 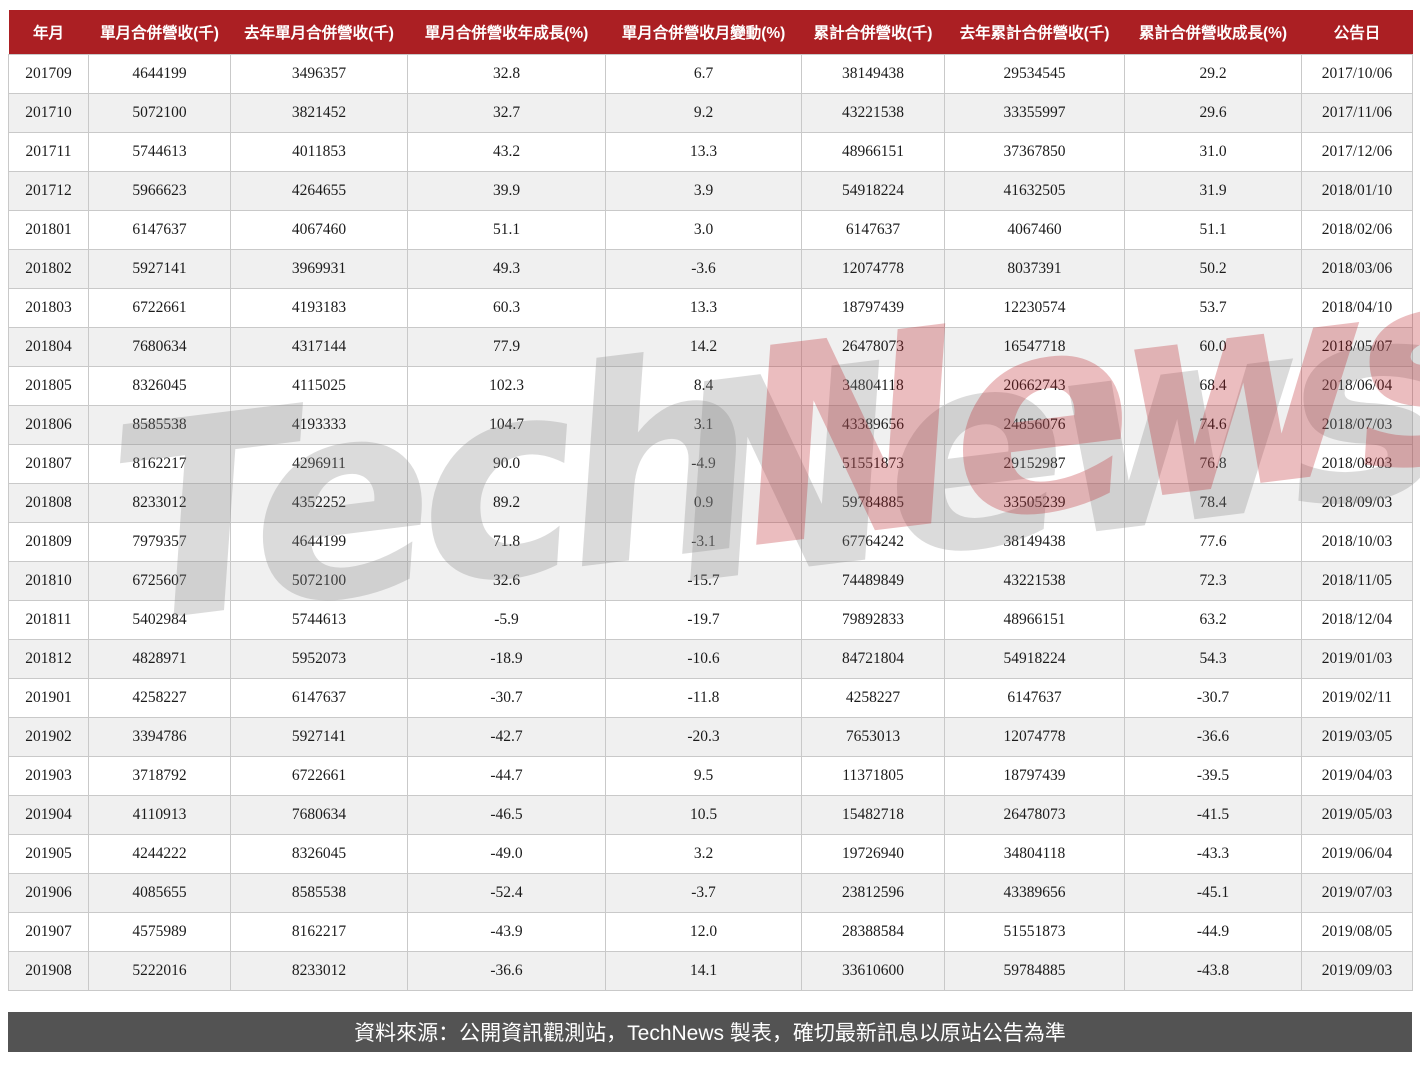 What do you see at coordinates (506, 893) in the screenshot?
I see `table-cell: -52.4` at bounding box center [506, 893].